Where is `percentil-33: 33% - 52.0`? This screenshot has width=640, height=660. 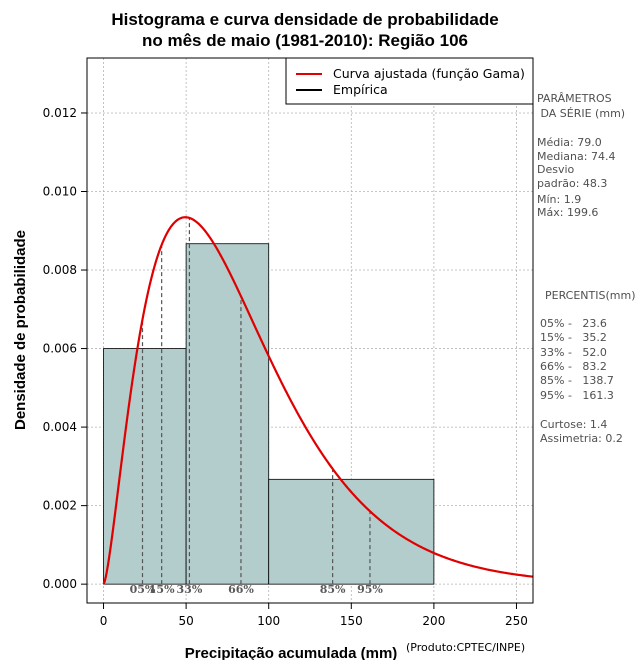
percentil-33: 33% - 52.0 is located at coordinates (573, 352).